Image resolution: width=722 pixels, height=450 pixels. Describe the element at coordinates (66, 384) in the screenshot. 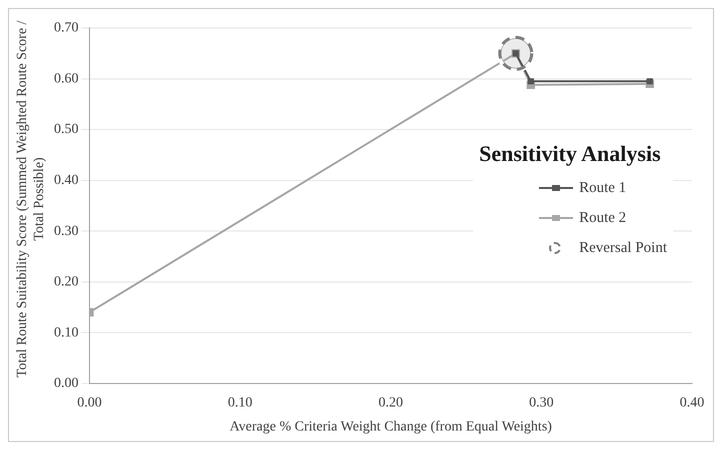

I see `y-tick-label: 0.00` at that location.